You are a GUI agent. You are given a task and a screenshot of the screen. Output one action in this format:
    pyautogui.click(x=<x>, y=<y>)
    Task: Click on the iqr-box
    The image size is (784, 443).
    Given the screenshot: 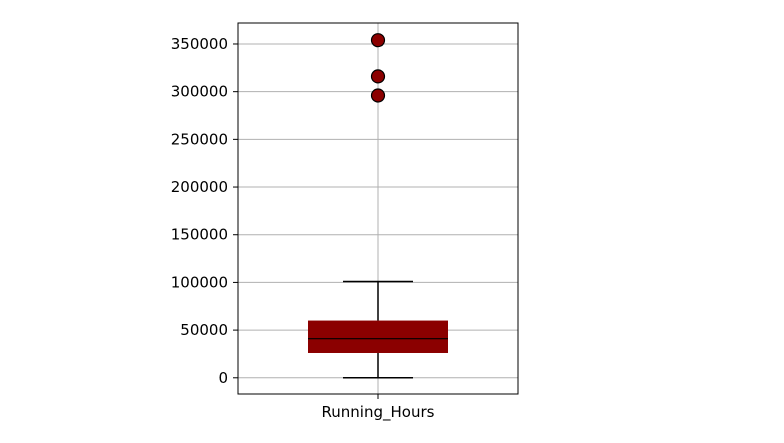 What is the action you would take?
    pyautogui.click(x=378, y=336)
    